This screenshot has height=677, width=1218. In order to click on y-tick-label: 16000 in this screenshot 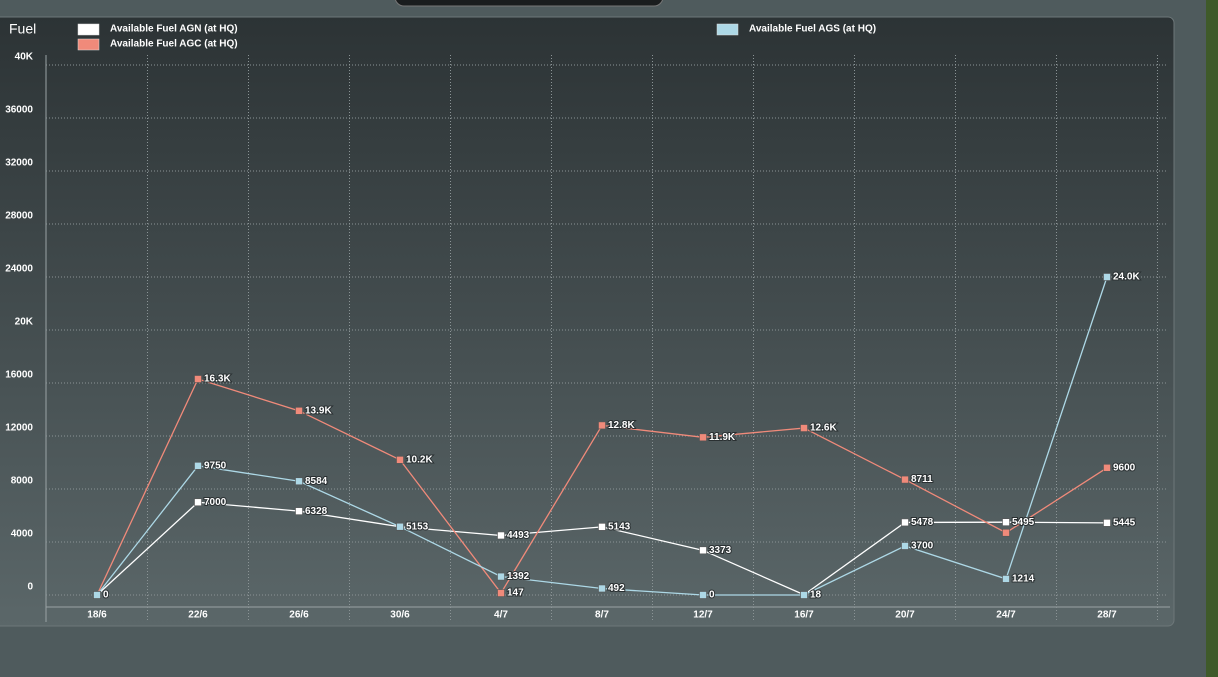, I will do `click(19, 375)`.